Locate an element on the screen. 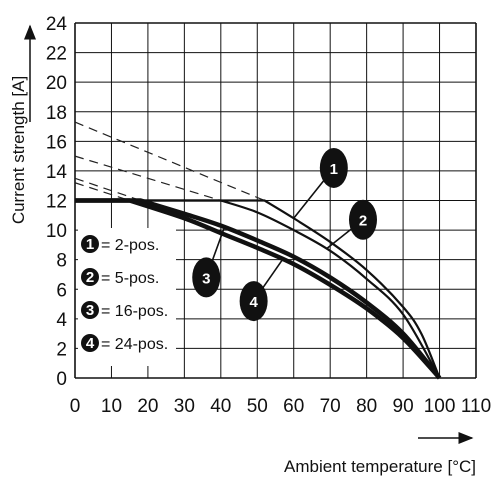  y-tick-label: 16 is located at coordinates (56, 142).